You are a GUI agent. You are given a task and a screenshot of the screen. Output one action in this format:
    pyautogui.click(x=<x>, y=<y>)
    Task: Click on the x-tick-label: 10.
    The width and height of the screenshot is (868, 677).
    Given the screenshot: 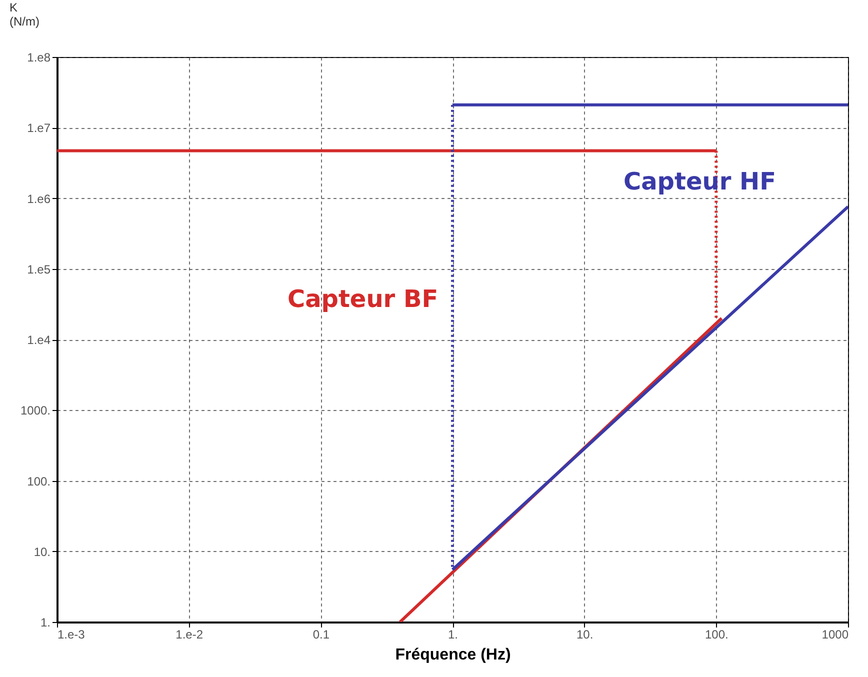 What is the action you would take?
    pyautogui.click(x=585, y=635)
    